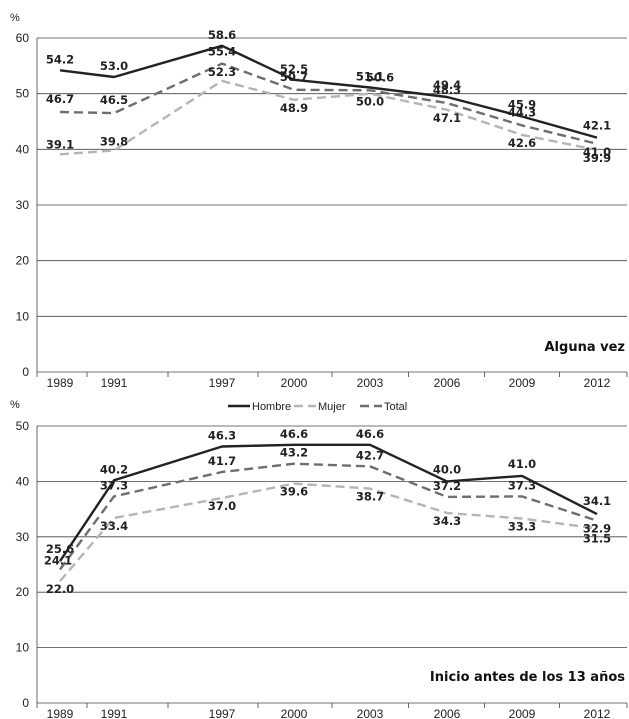 Image resolution: width=629 pixels, height=719 pixels. What do you see at coordinates (114, 141) in the screenshot?
I see `data-label-mujer: 39.8` at bounding box center [114, 141].